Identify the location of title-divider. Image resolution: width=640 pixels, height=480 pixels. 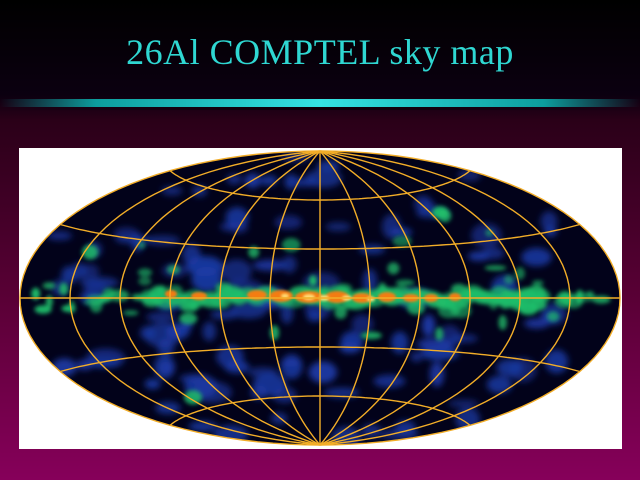
(320, 103).